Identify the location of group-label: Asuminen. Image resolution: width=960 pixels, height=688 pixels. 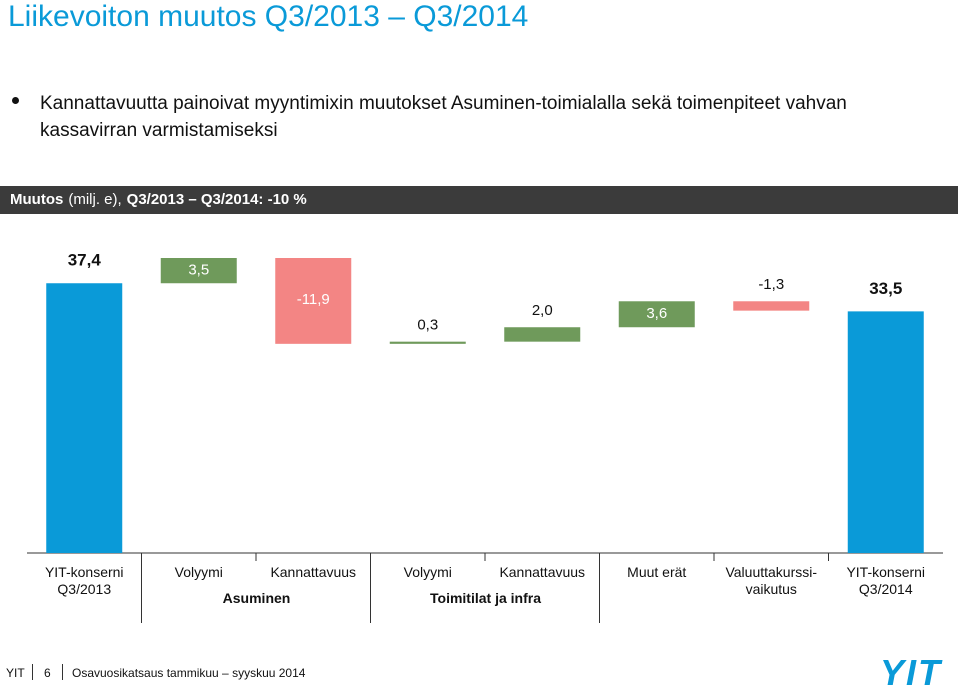
(256, 598).